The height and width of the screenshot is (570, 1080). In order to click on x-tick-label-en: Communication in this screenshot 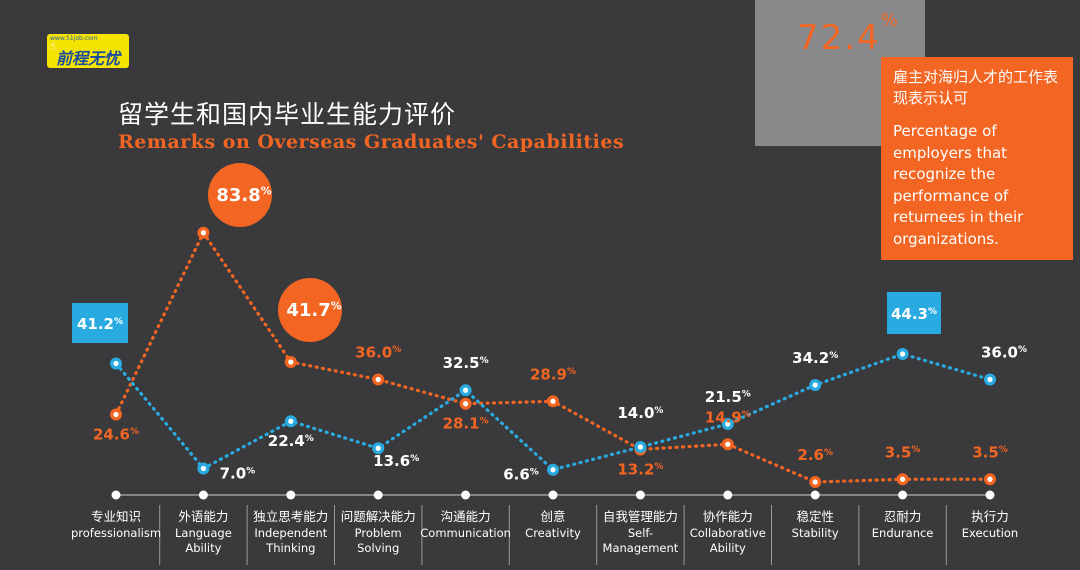, I will do `click(465, 533)`.